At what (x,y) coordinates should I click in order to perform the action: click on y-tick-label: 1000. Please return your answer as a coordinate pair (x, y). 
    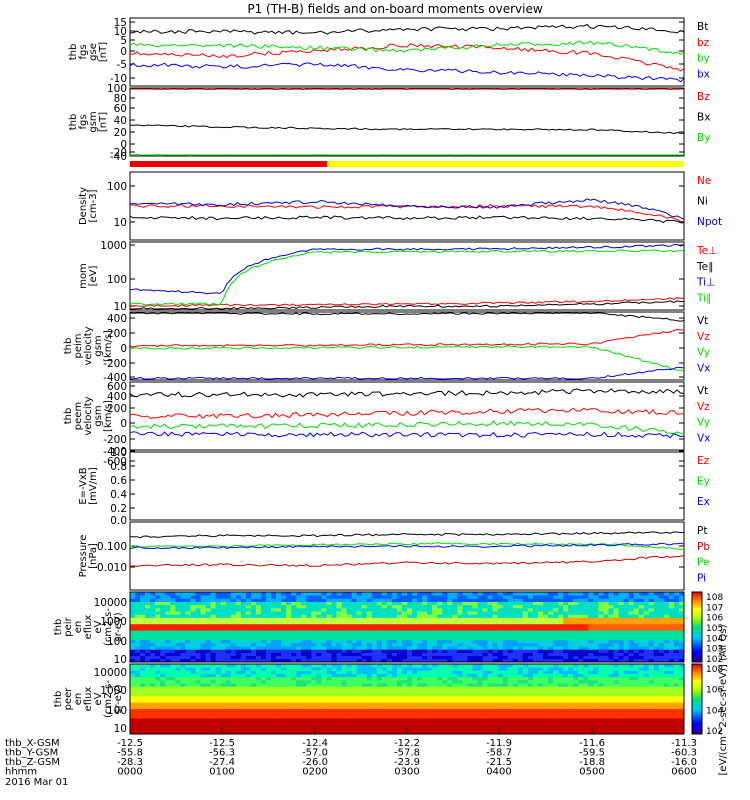
    Looking at the image, I should click on (113, 622).